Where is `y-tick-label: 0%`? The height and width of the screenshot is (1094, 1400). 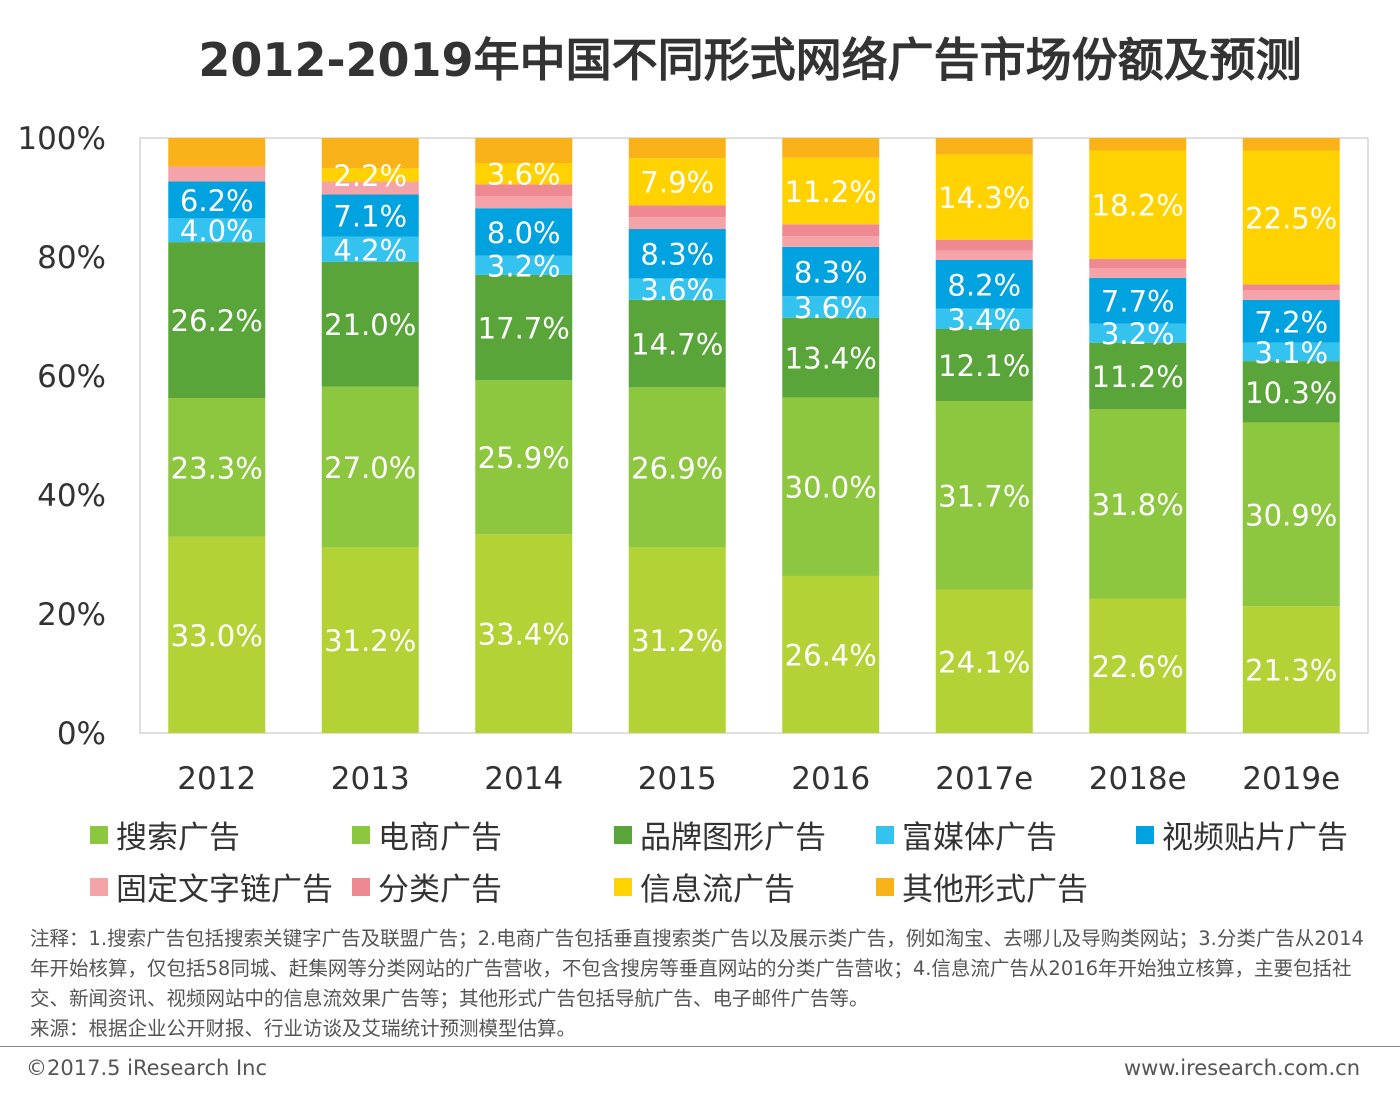 y-tick-label: 0% is located at coordinates (81, 734).